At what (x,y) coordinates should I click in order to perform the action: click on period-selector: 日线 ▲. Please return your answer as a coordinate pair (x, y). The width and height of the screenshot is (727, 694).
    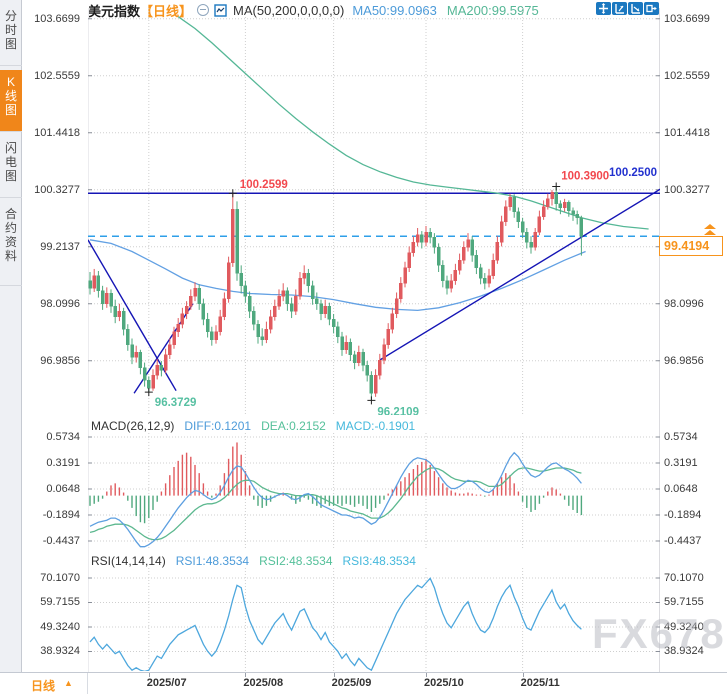
    Looking at the image, I should click on (55, 683).